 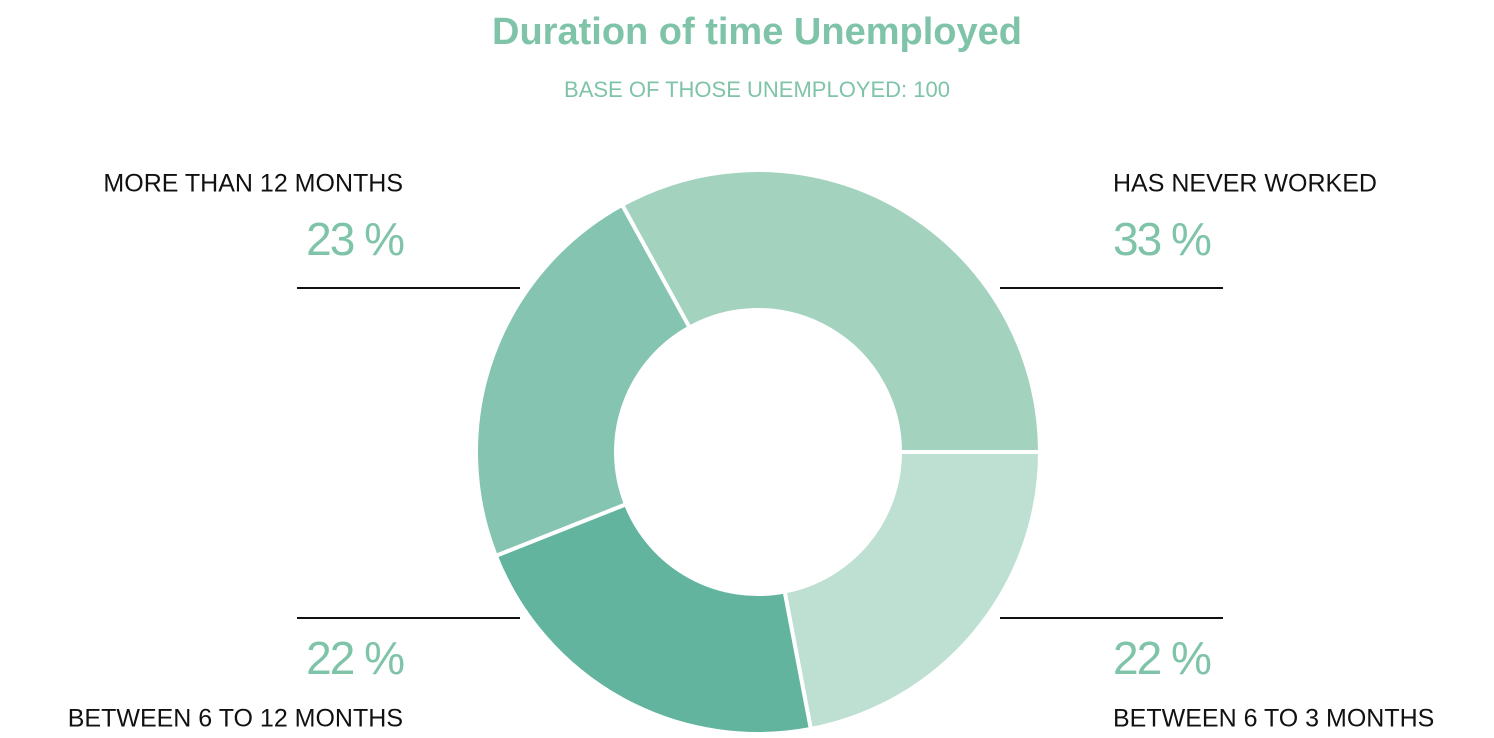 I want to click on slice-name: BETWEEN 6 TO 12 MONTHS, so click(x=235, y=719).